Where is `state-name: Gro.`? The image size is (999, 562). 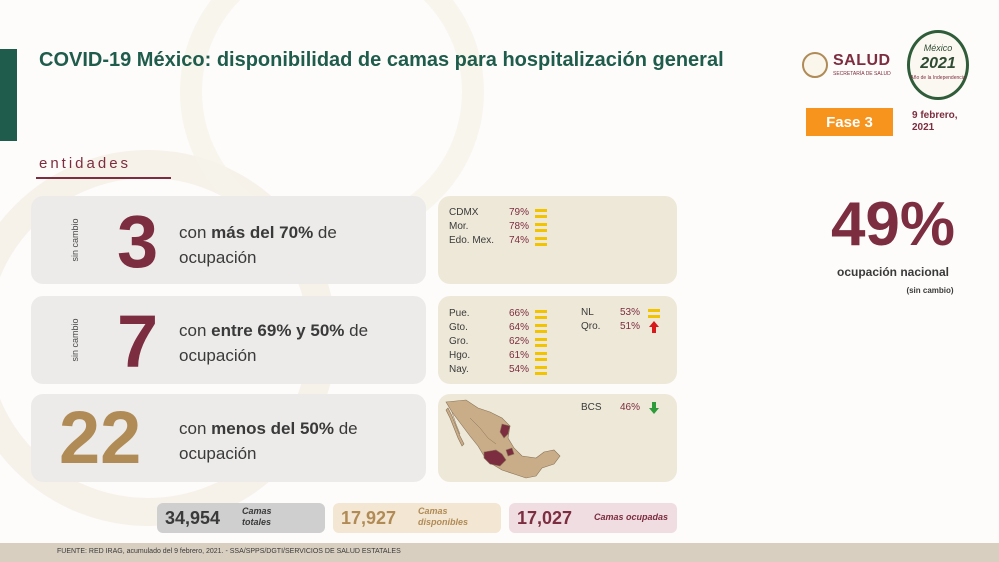 state-name: Gro. is located at coordinates (459, 341).